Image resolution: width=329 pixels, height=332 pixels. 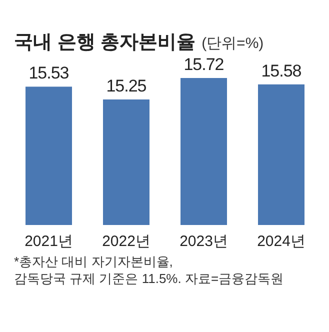 What do you see at coordinates (105, 42) in the screenshot?
I see `title: 국내 은행 총자본비율` at bounding box center [105, 42].